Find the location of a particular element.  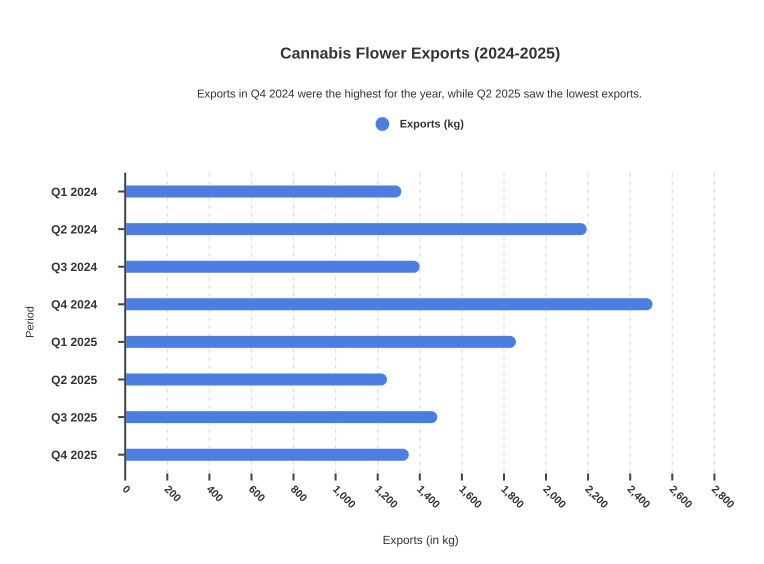

svg-text:Cannabis Flower Exports (2024-: Cannabis Flower Exports (2024-2025) is located at coordinates (420, 54).